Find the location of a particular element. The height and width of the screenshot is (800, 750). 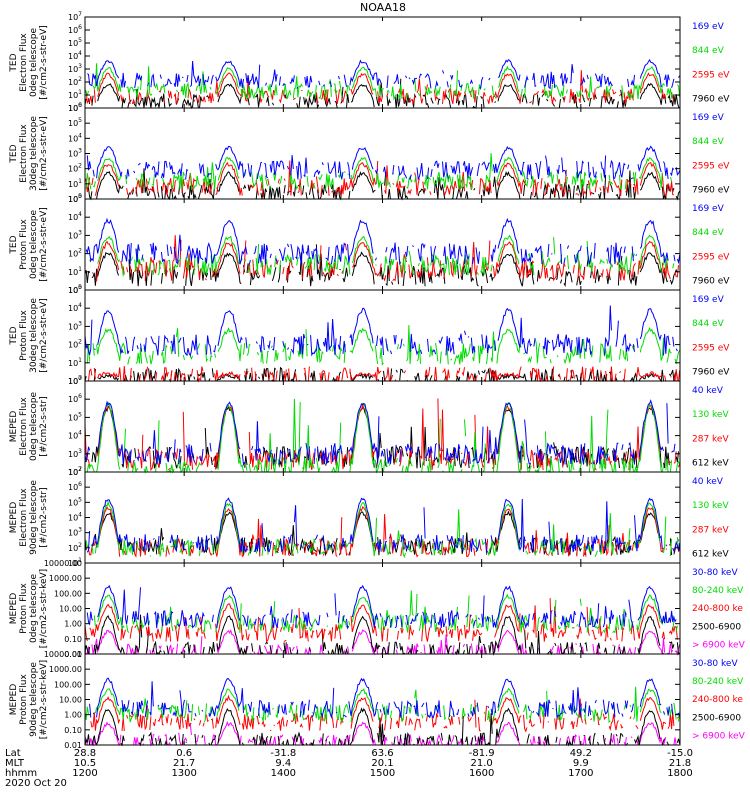

y-axis-label-line: [#/cm2-s-str] is located at coordinates (44, 517).